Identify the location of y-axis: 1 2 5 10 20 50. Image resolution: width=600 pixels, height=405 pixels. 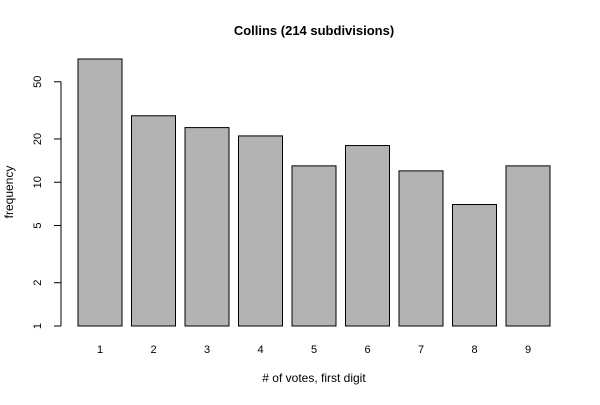
(47, 202).